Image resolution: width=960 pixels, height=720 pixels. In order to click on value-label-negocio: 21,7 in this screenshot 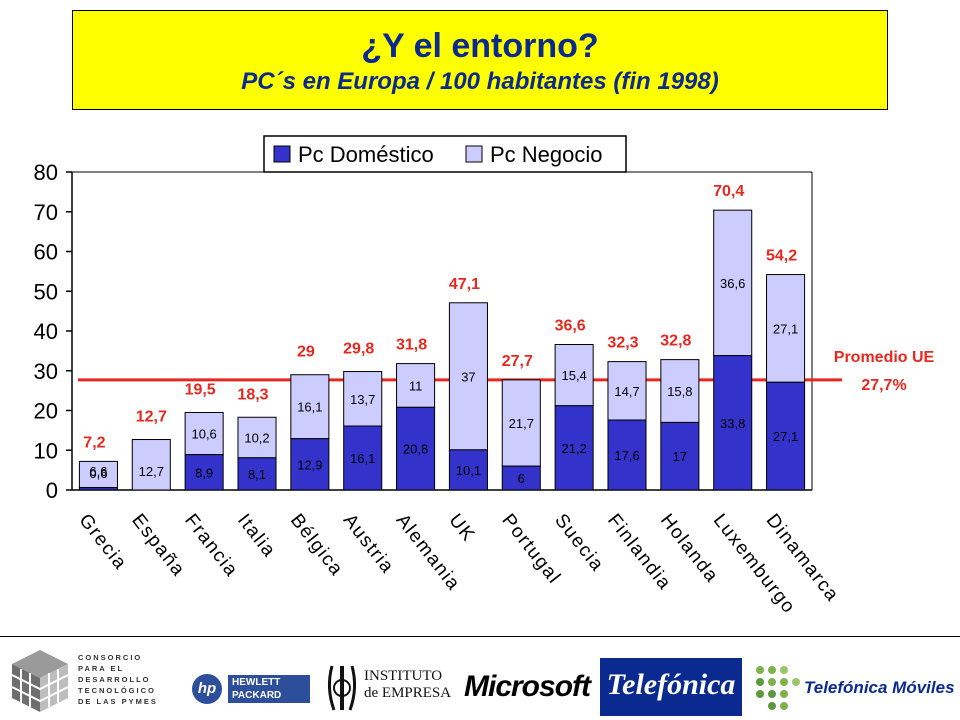, I will do `click(521, 423)`.